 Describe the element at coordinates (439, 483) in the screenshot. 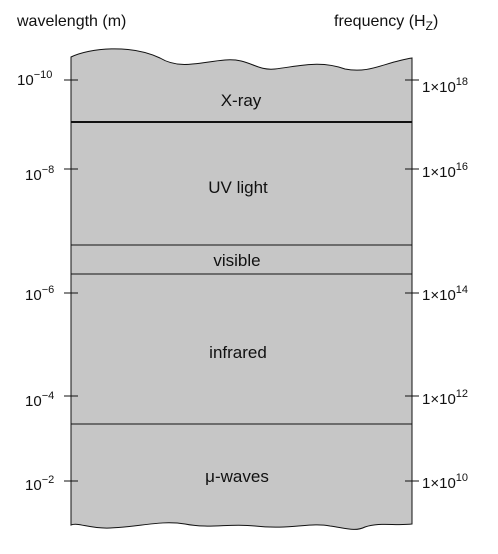

I see `frequency-label-5-base: 1×10` at that location.